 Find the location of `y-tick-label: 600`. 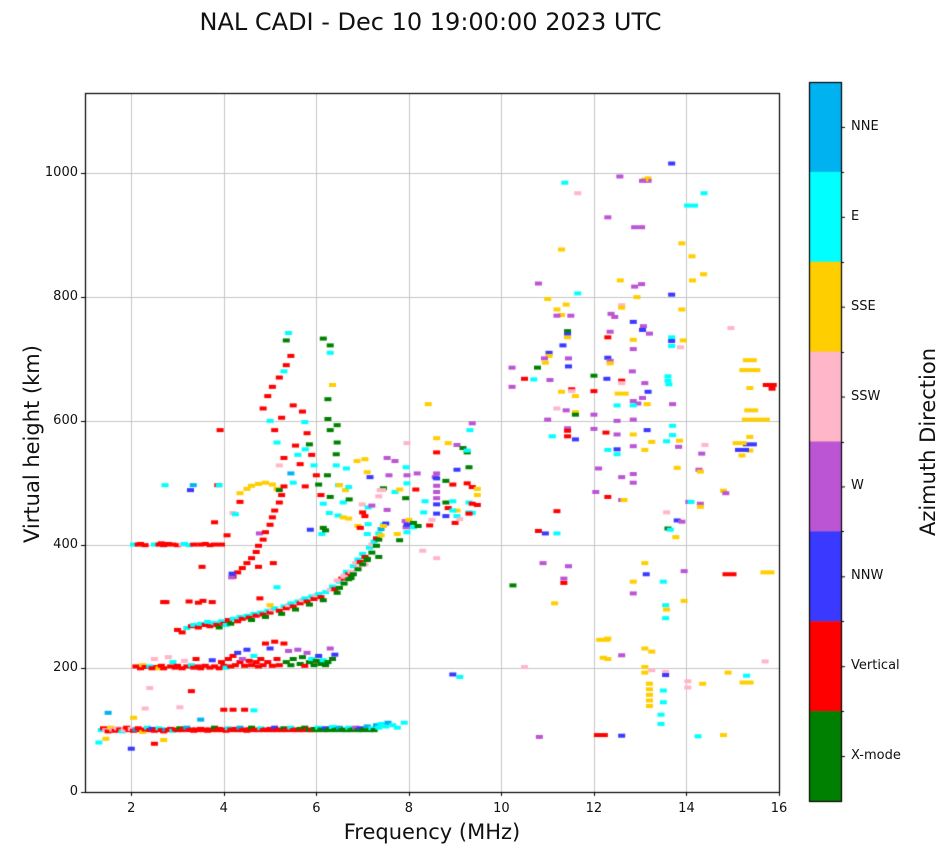

y-tick-label: 600 is located at coordinates (65, 420).